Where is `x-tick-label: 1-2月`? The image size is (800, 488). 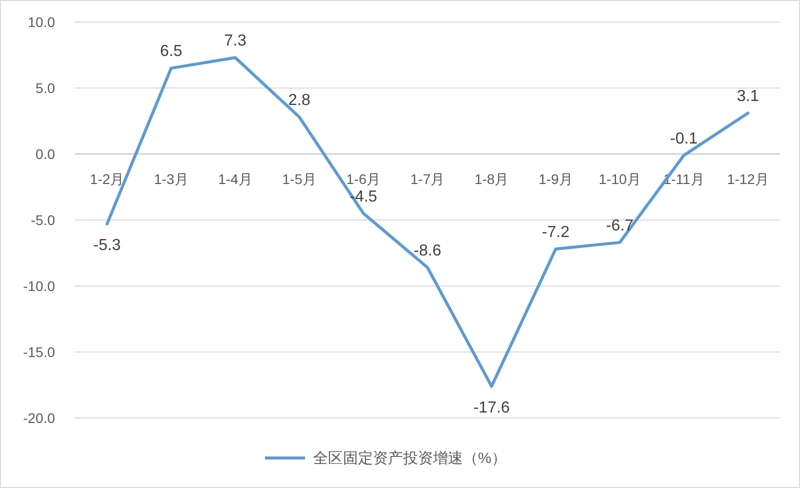
x-tick-label: 1-2月 is located at coordinates (107, 179).